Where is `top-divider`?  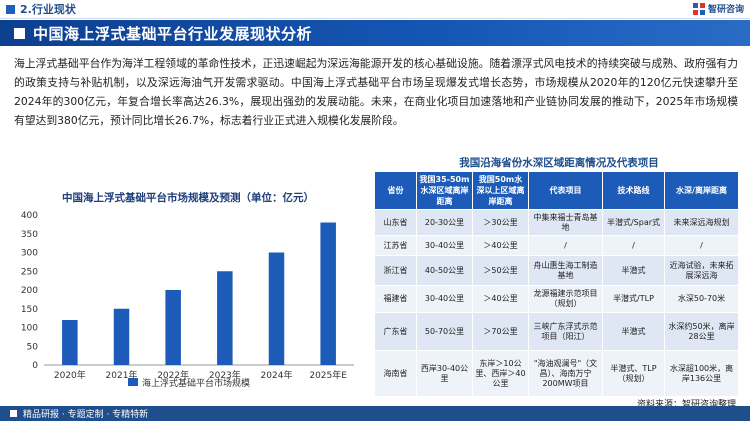 top-divider is located at coordinates (375, 18).